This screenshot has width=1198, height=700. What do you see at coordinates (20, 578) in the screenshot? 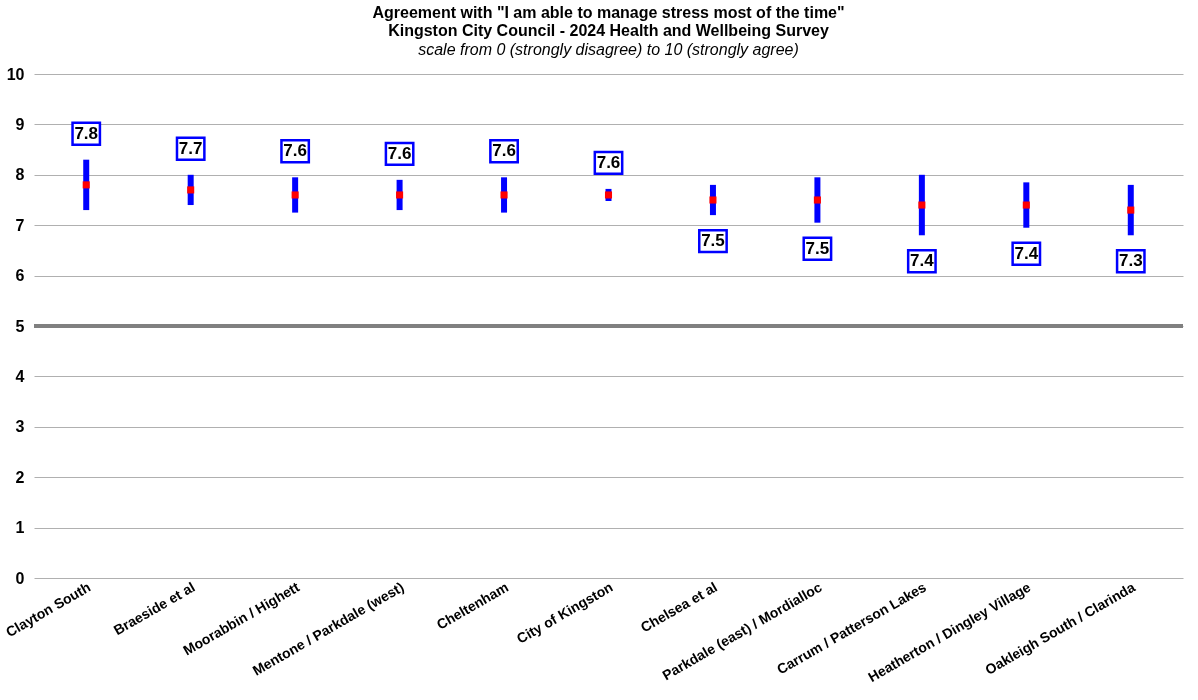
I see `y-tick-label: 0` at bounding box center [20, 578].